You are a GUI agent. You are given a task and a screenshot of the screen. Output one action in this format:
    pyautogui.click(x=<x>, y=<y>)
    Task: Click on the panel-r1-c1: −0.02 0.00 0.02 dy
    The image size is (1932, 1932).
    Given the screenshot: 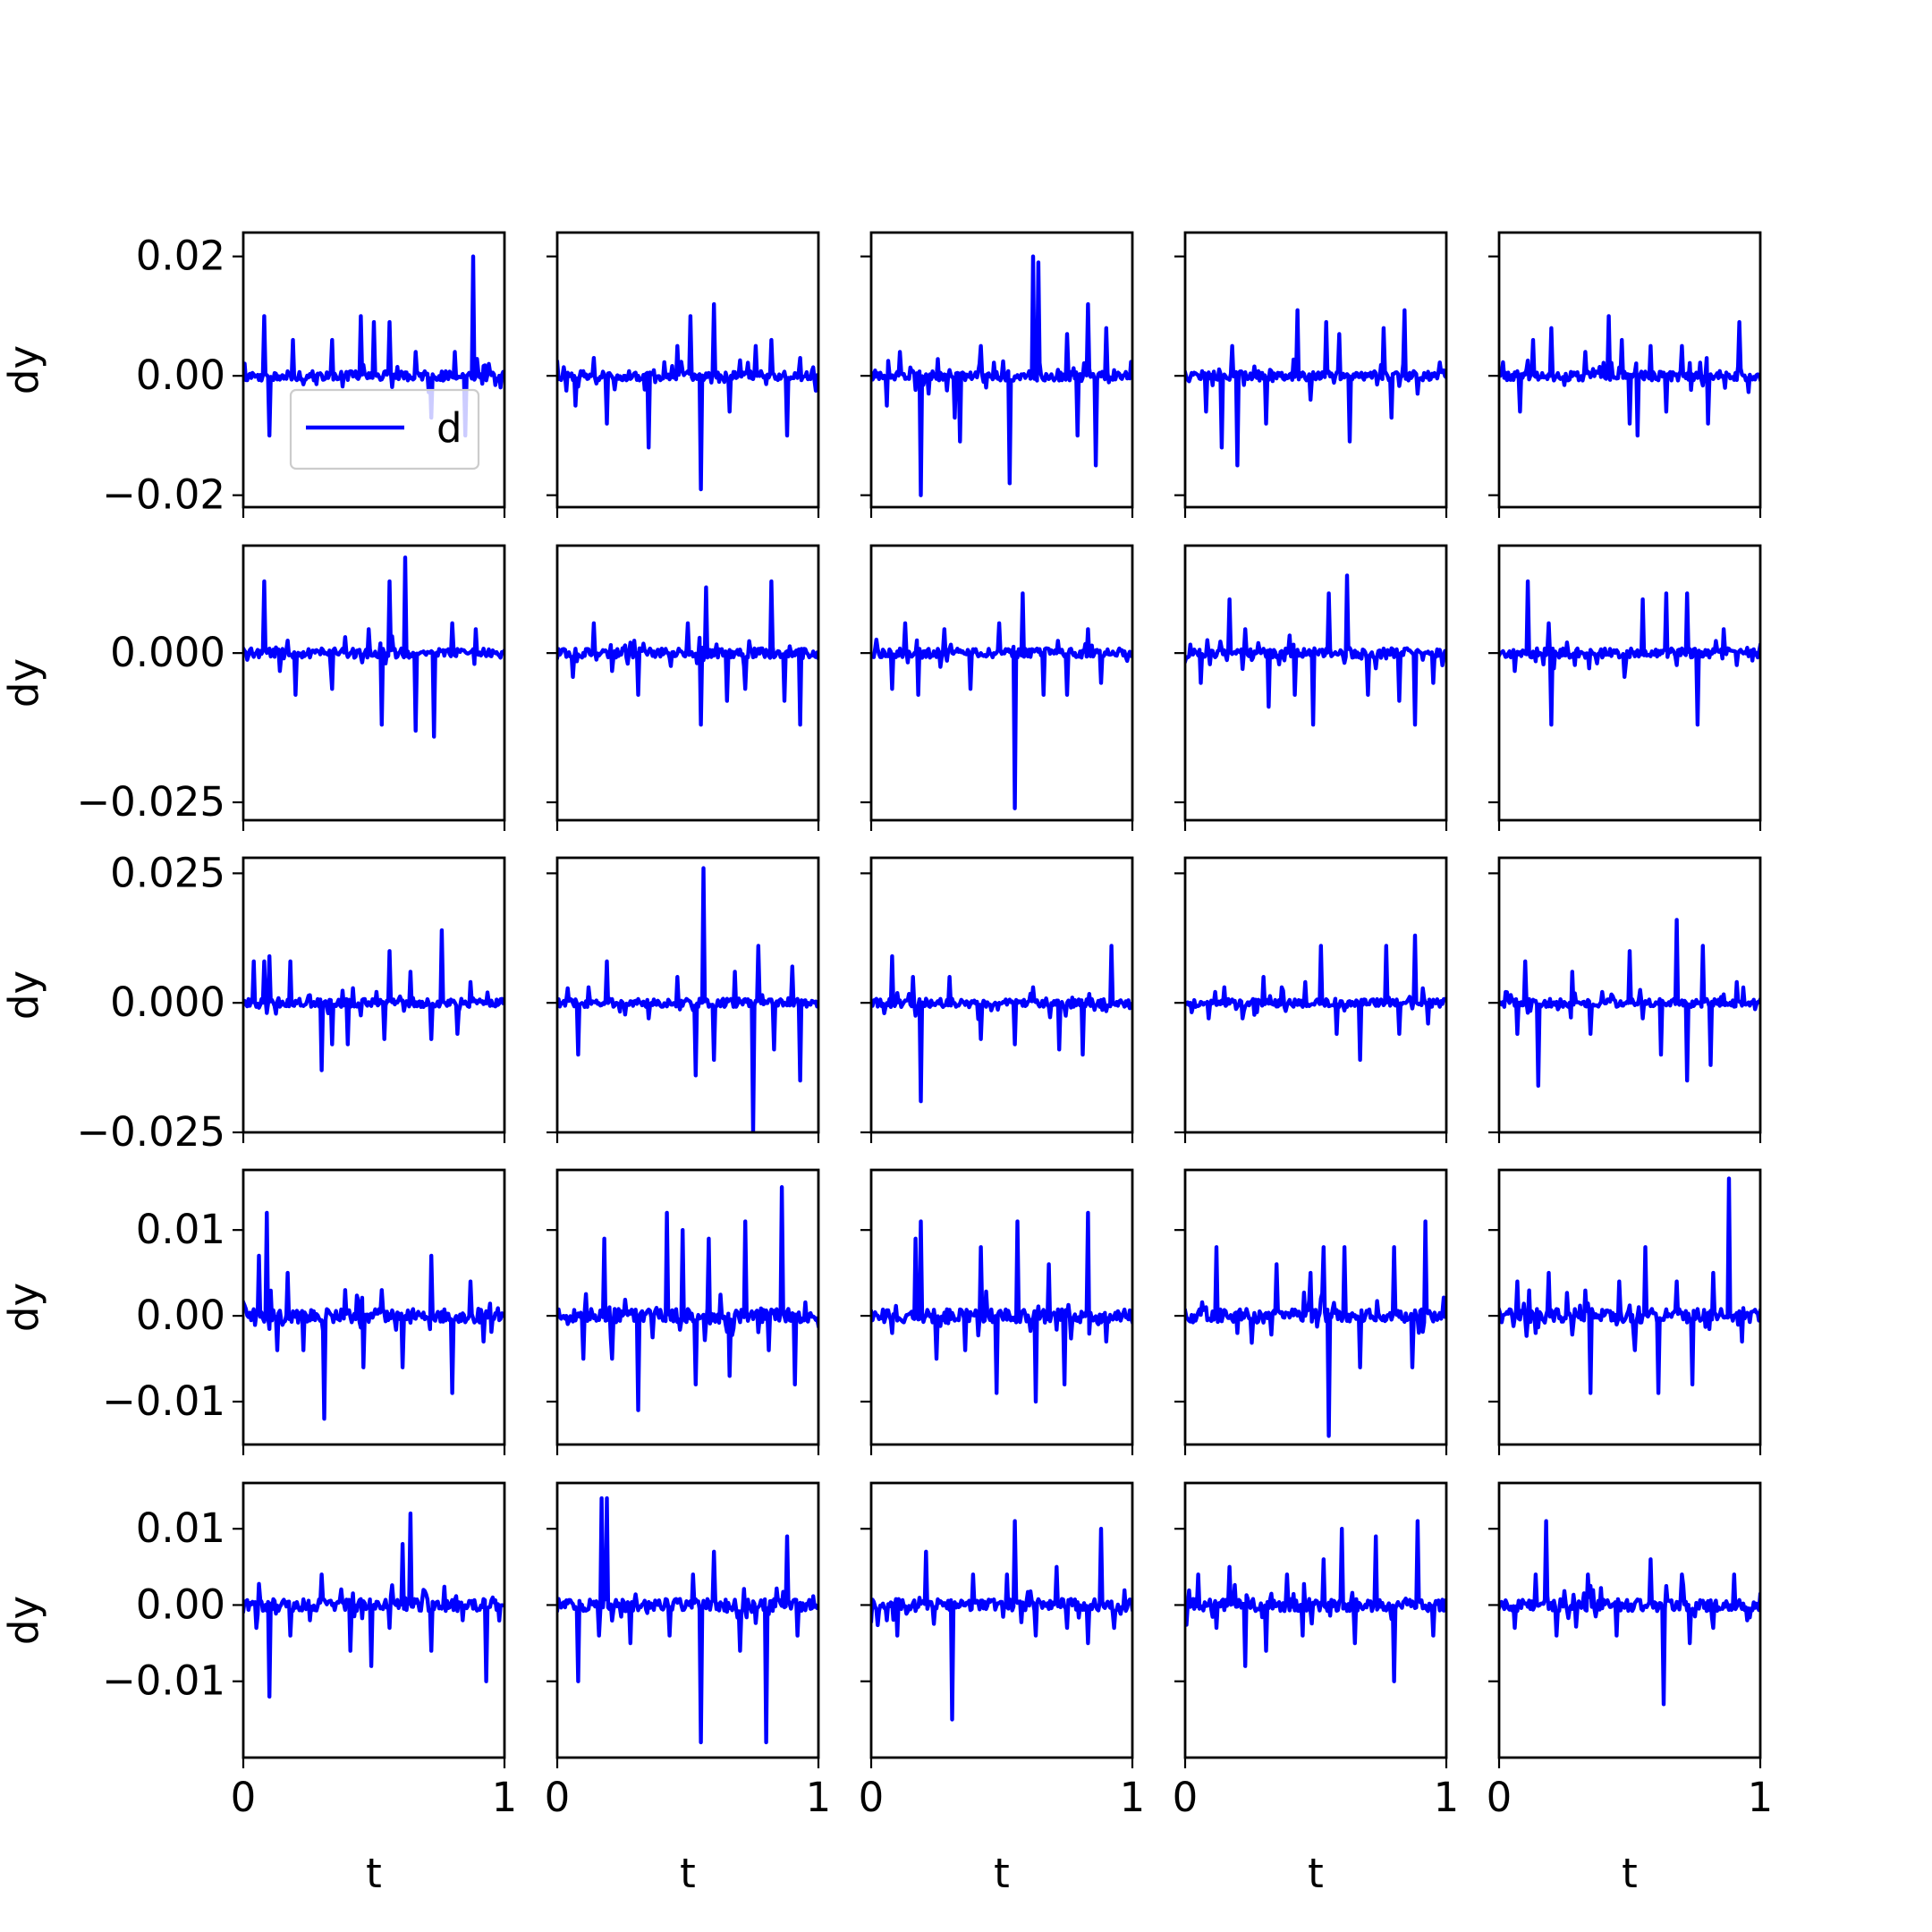 What is the action you would take?
    pyautogui.click(x=253, y=375)
    